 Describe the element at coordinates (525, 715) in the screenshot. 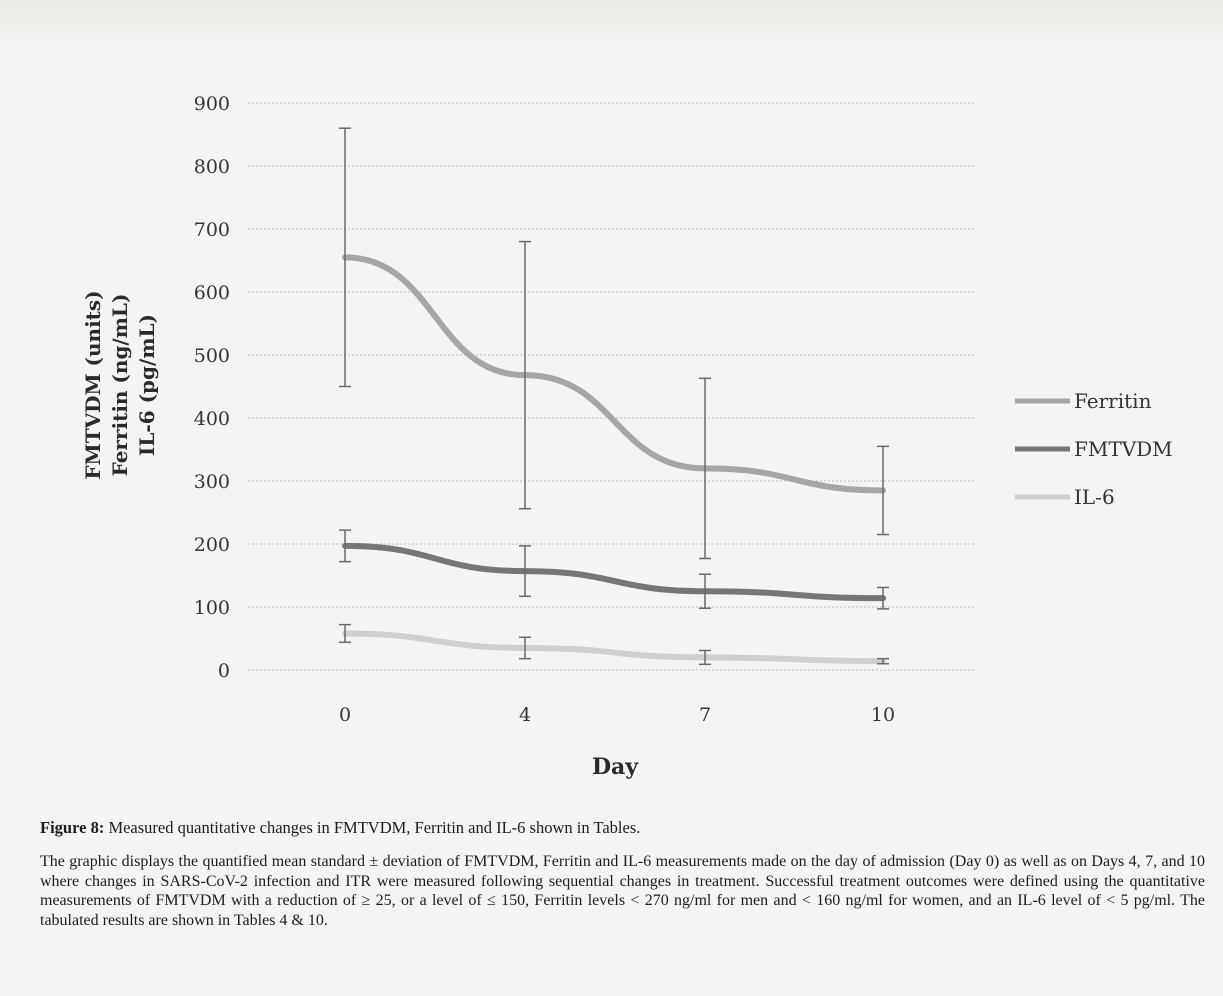

I see `x-tick-label: 4` at that location.